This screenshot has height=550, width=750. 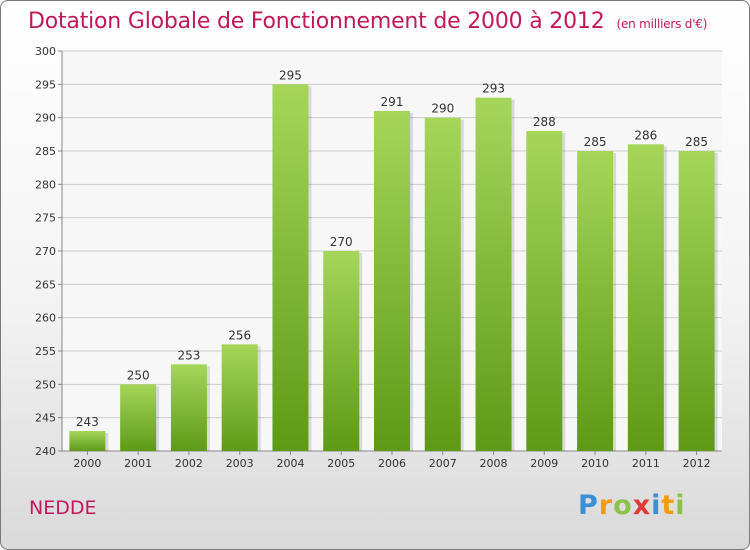 What do you see at coordinates (588, 505) in the screenshot?
I see `logo-letter: P` at bounding box center [588, 505].